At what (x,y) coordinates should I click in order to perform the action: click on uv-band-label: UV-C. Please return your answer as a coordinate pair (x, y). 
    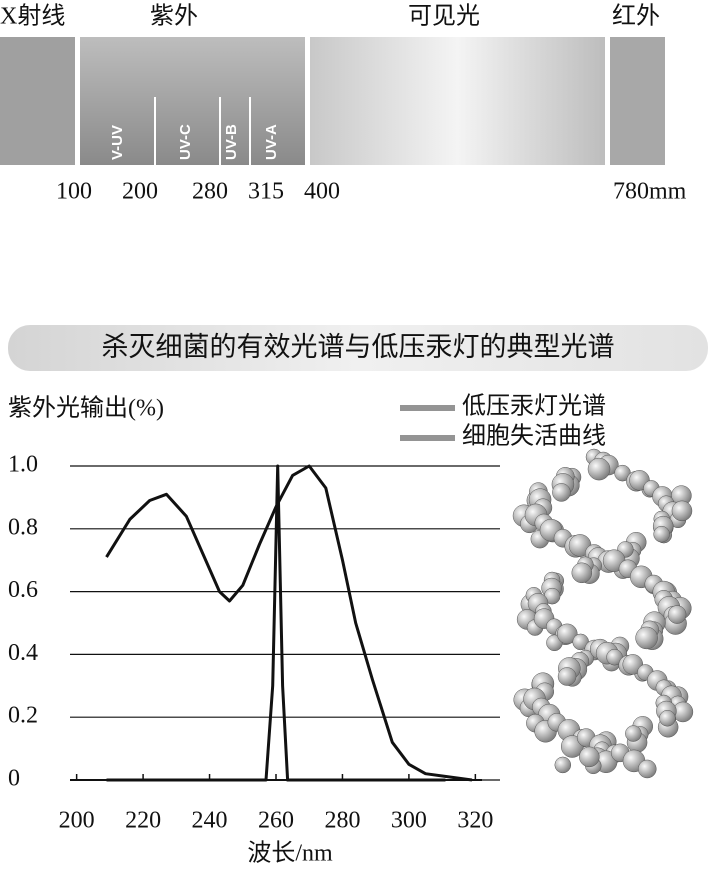
    Looking at the image, I should click on (185, 142).